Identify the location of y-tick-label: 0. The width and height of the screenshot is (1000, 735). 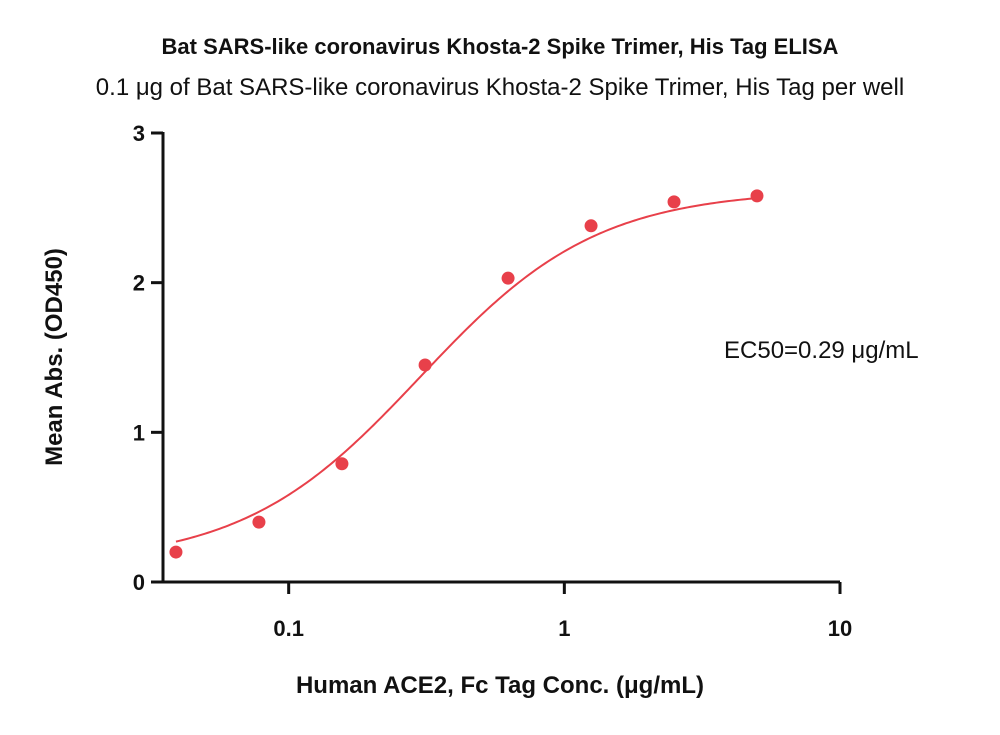
(139, 582).